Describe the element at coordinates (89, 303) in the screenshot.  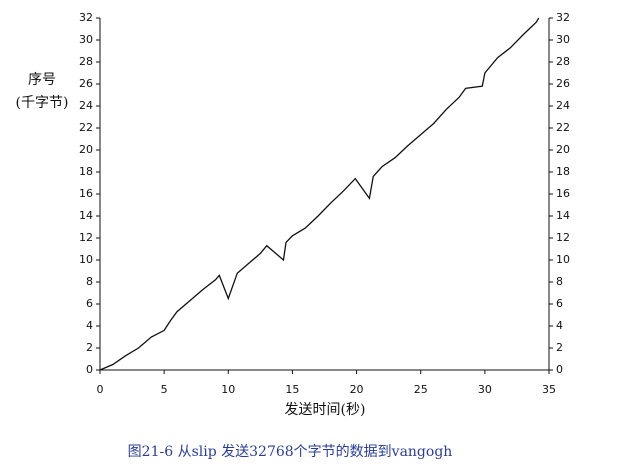
I see `y-tick-label: 6` at that location.